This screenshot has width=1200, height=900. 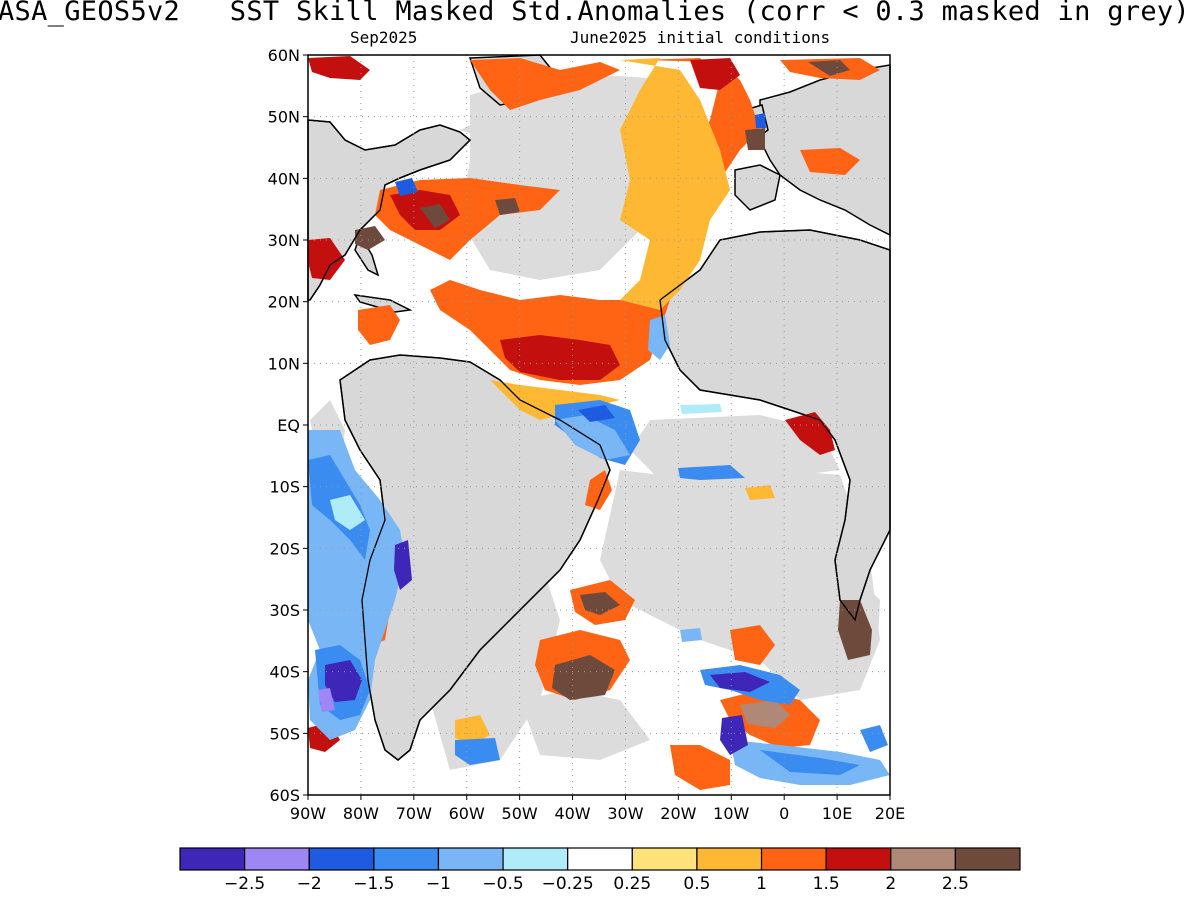 What do you see at coordinates (761, 884) in the screenshot?
I see `color-scale-label: 1` at bounding box center [761, 884].